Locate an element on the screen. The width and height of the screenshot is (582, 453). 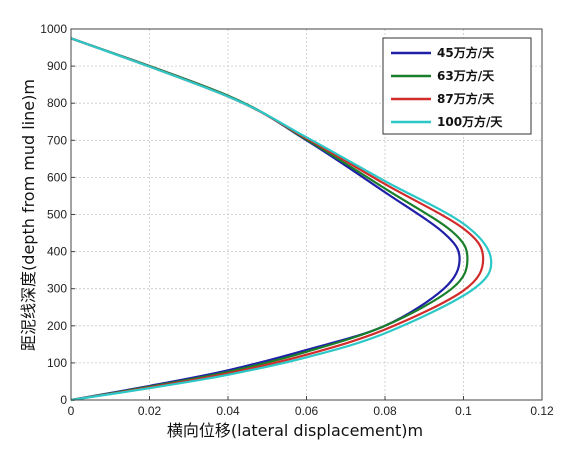
y-tick-label: 400 is located at coordinates (57, 252).